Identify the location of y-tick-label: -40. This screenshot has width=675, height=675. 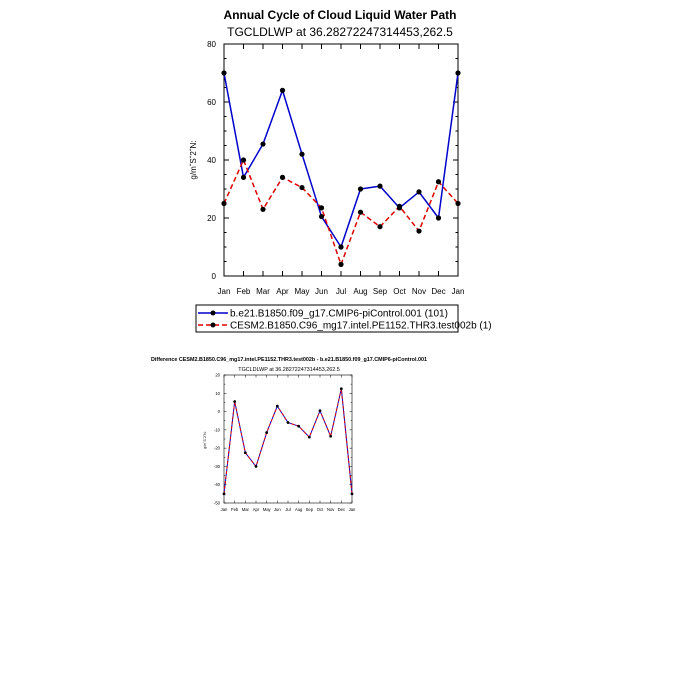
(217, 484).